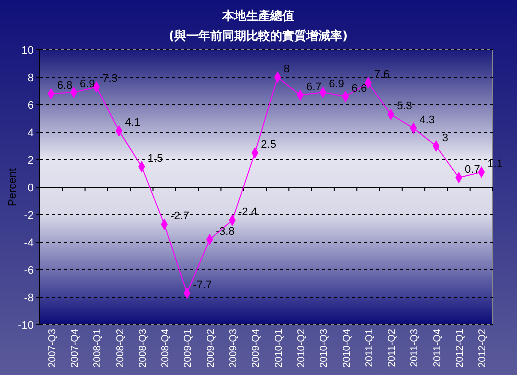 The width and height of the screenshot is (517, 375). Describe the element at coordinates (13, 187) in the screenshot. I see `y-axis-title: Percent` at that location.